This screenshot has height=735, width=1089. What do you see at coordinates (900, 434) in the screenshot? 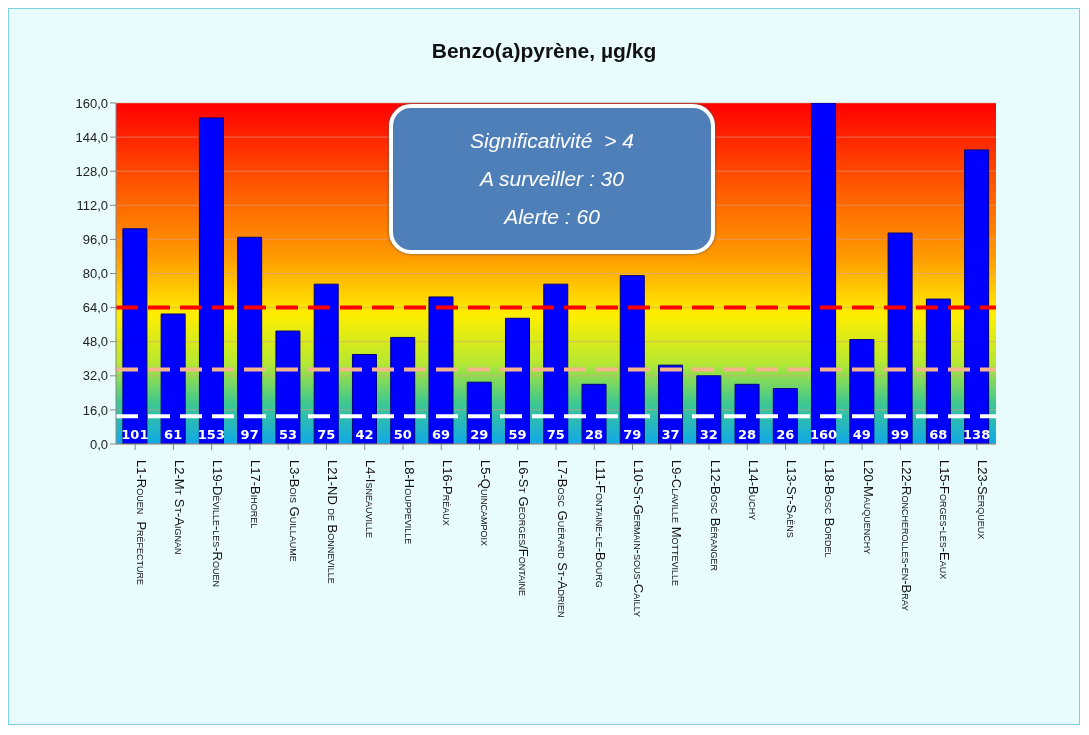
I see `data-label: 99` at bounding box center [900, 434].